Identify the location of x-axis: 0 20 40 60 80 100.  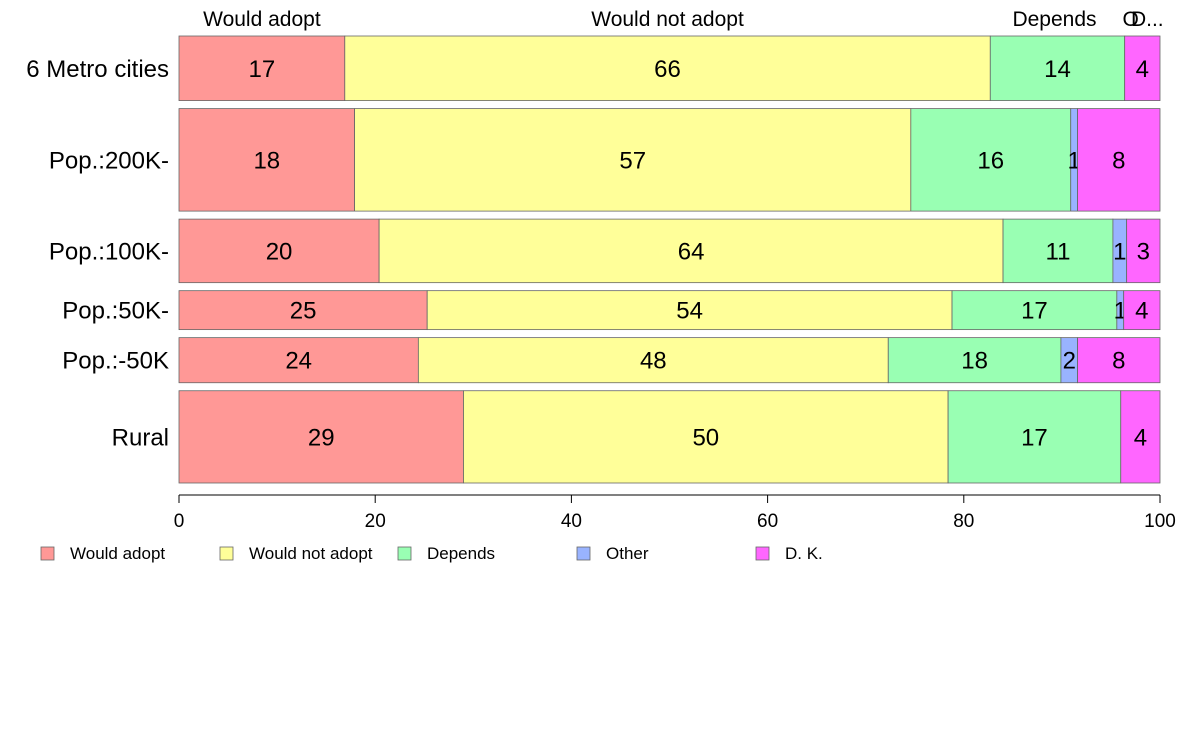
(675, 513).